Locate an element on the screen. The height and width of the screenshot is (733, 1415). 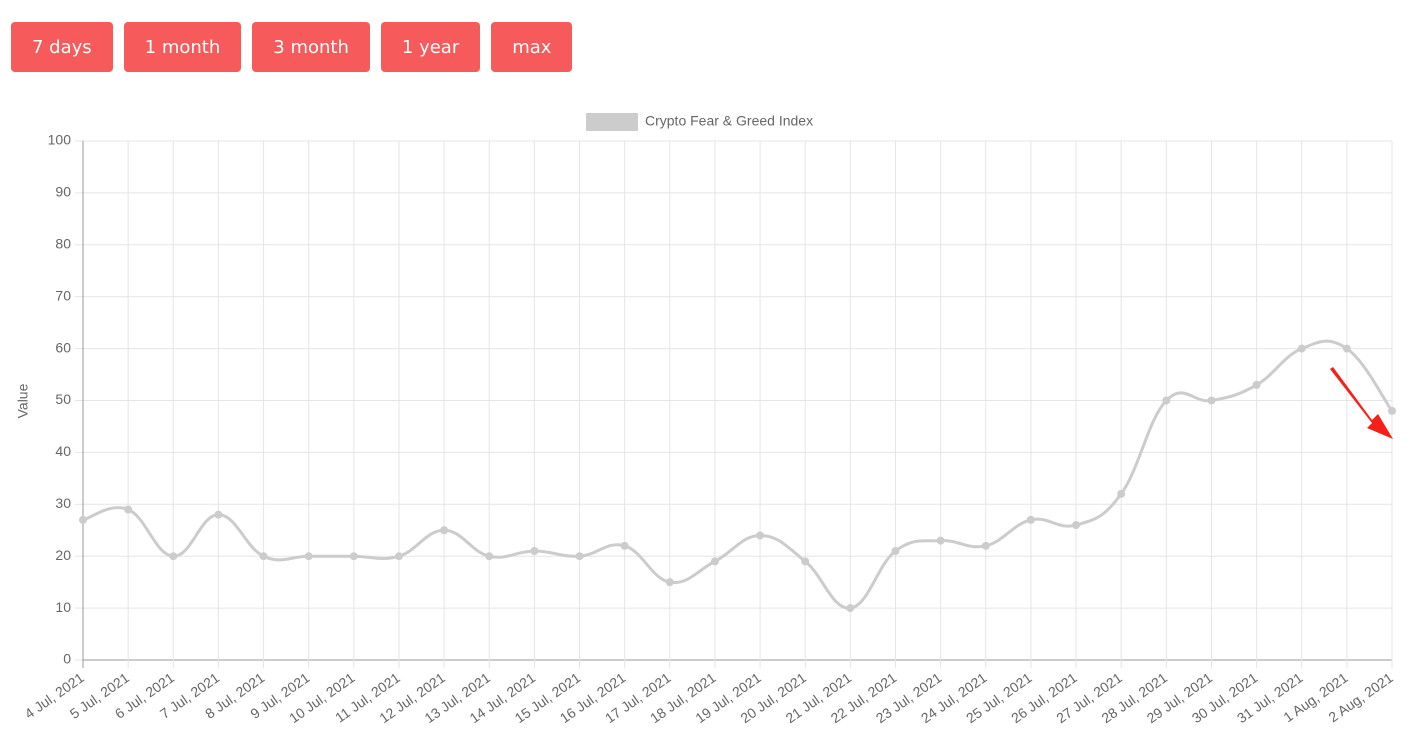
range-button: max is located at coordinates (532, 47).